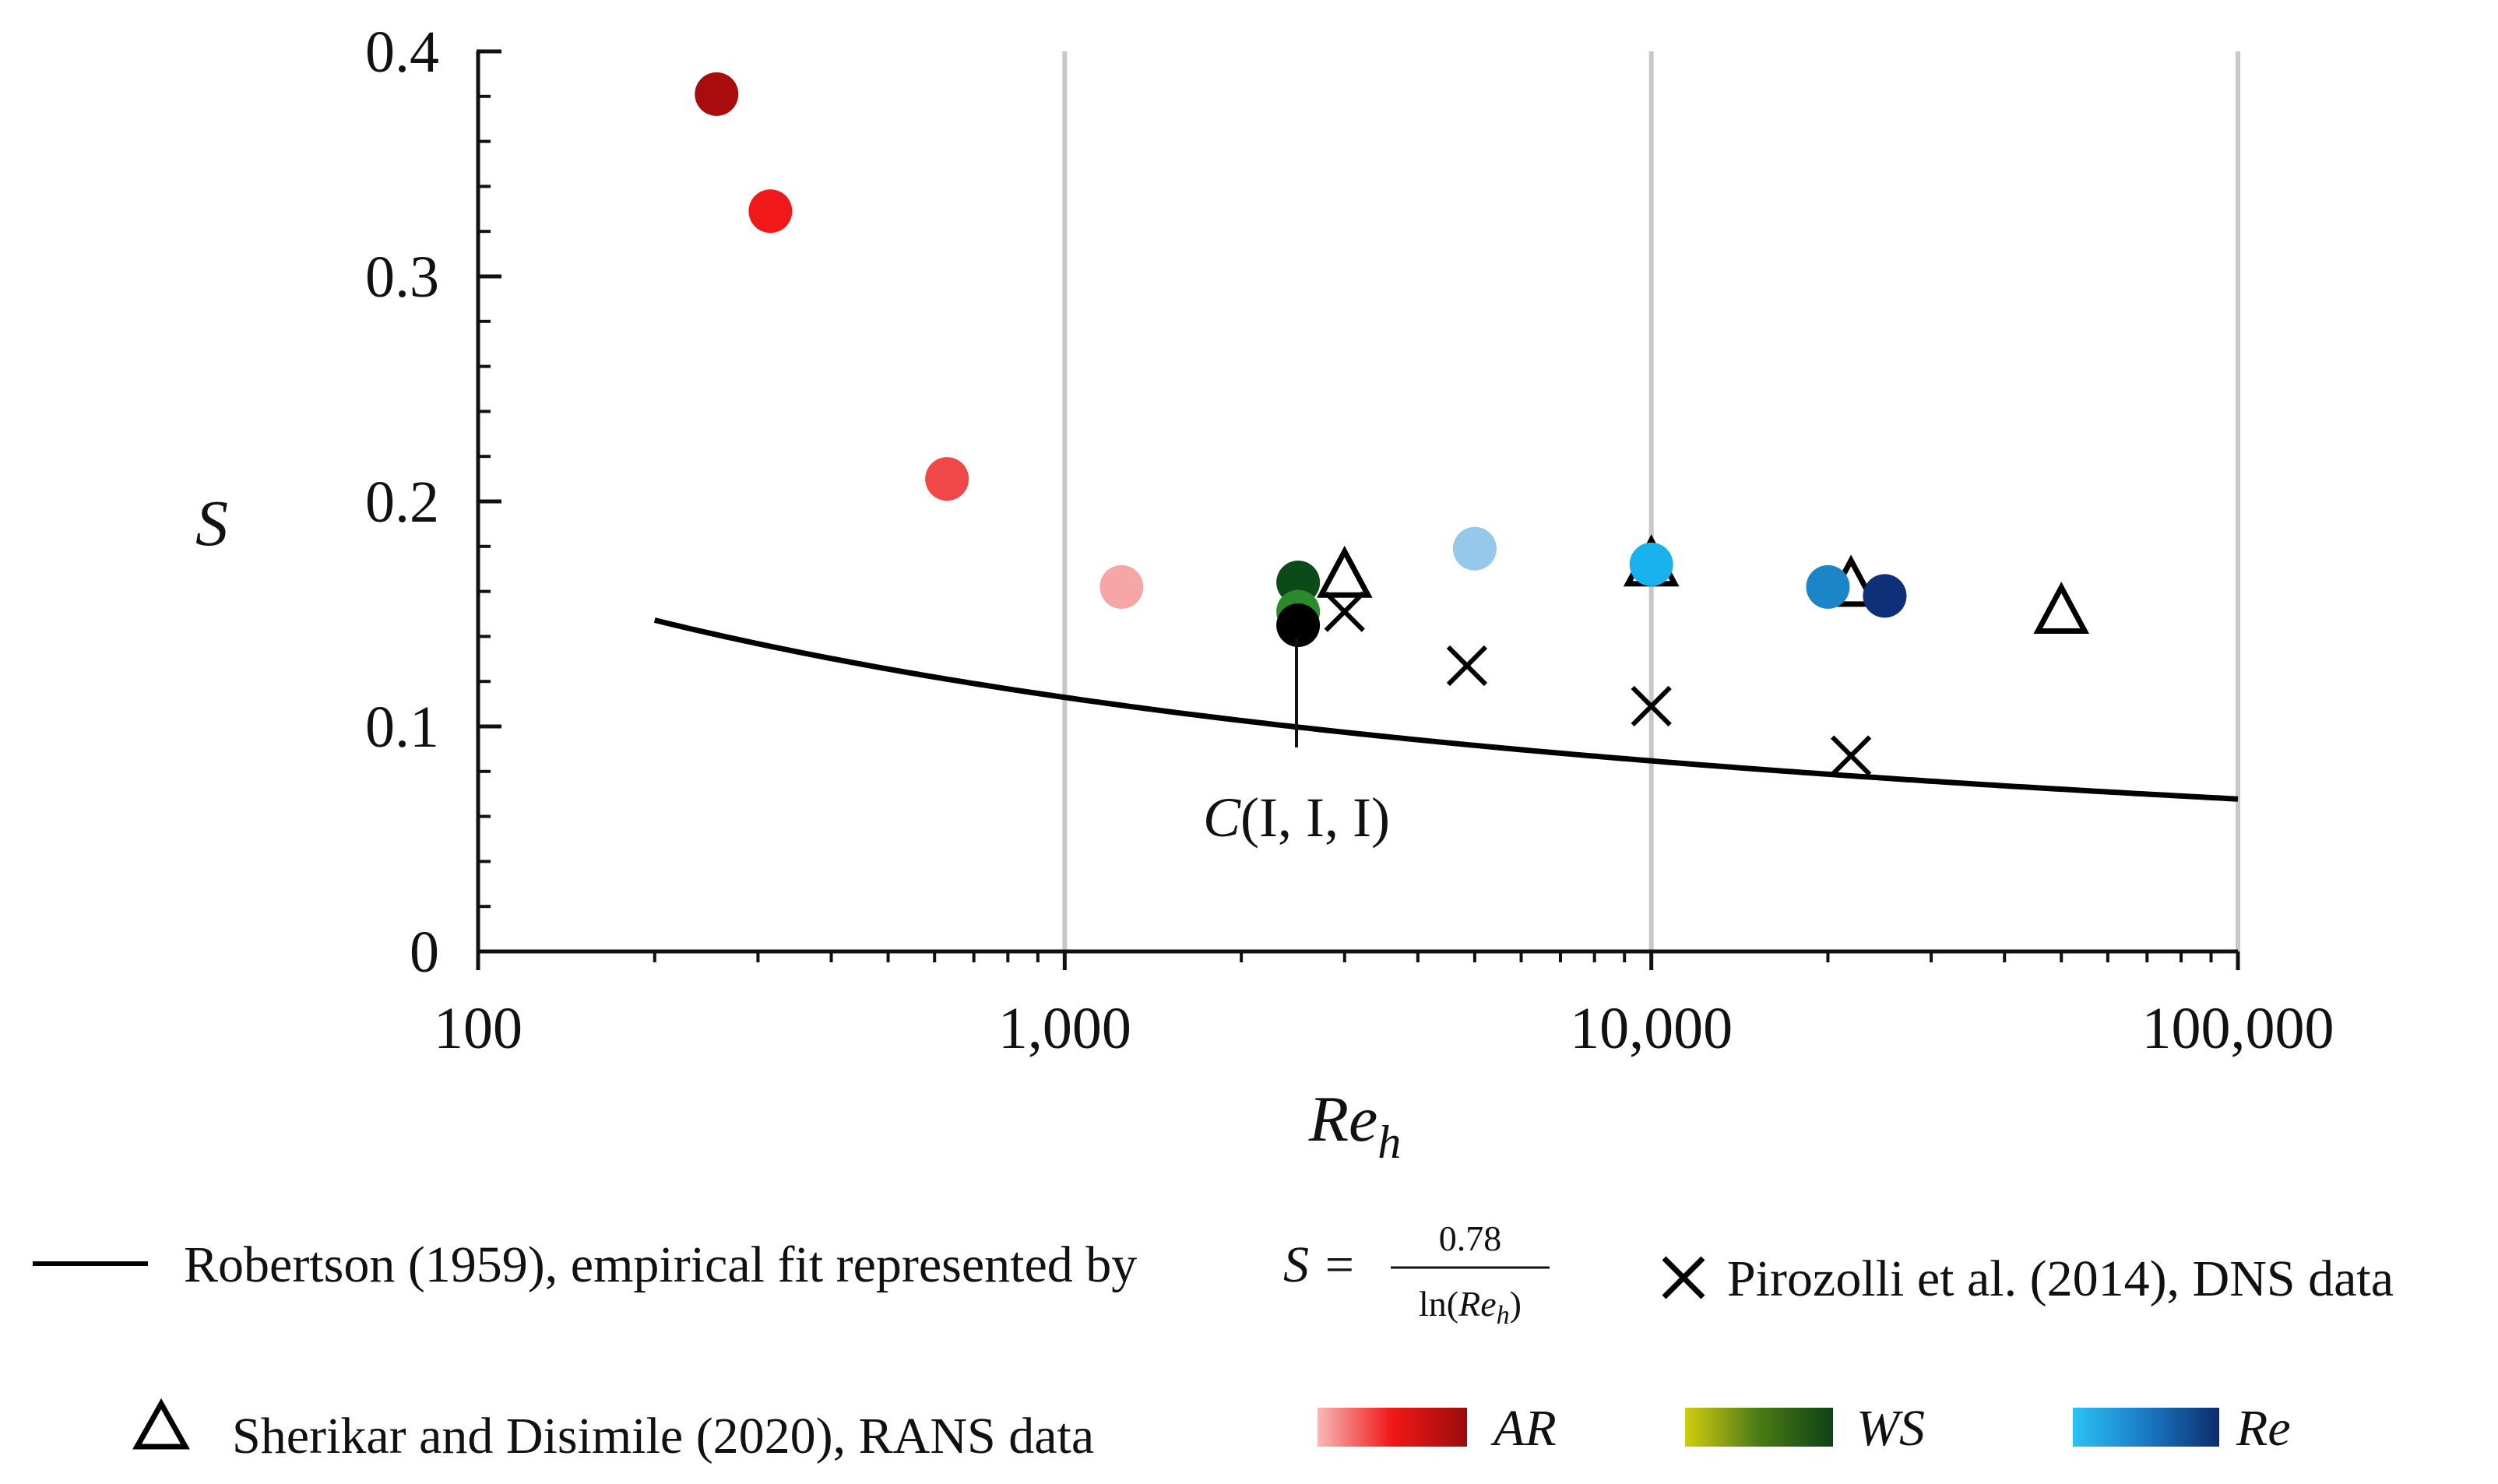 The width and height of the screenshot is (2498, 1484). What do you see at coordinates (1523, 1429) in the screenshot?
I see `legend-ar-label: AR` at bounding box center [1523, 1429].